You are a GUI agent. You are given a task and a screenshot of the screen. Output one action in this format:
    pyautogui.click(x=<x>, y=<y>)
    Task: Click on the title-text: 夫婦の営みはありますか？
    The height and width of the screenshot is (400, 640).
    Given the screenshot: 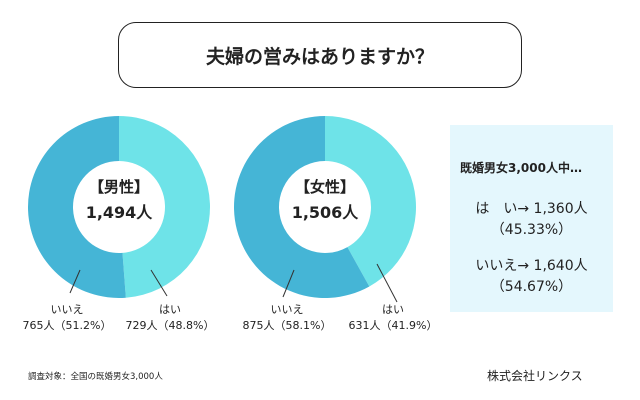 What is the action you would take?
    pyautogui.click(x=319, y=56)
    